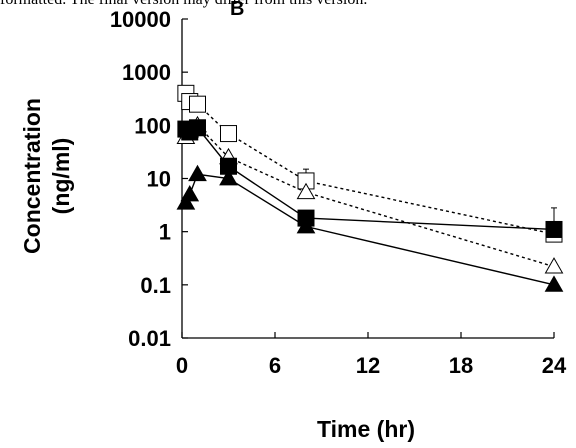 This screenshot has height=448, width=576. What do you see at coordinates (155, 285) in the screenshot?
I see `y-tick-label: 0.1` at bounding box center [155, 285].